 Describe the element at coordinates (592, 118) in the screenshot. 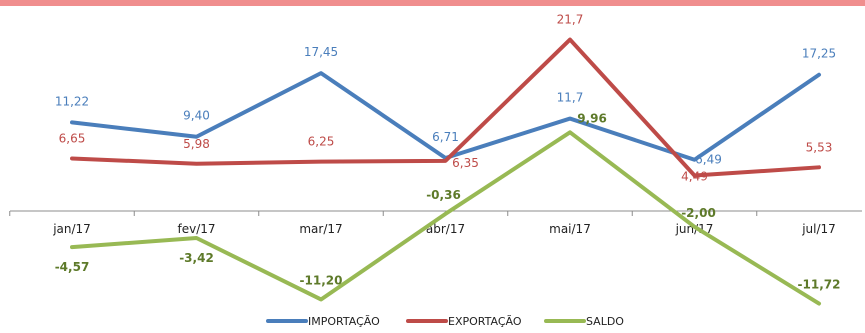

I see `data-label: 9,96` at that location.